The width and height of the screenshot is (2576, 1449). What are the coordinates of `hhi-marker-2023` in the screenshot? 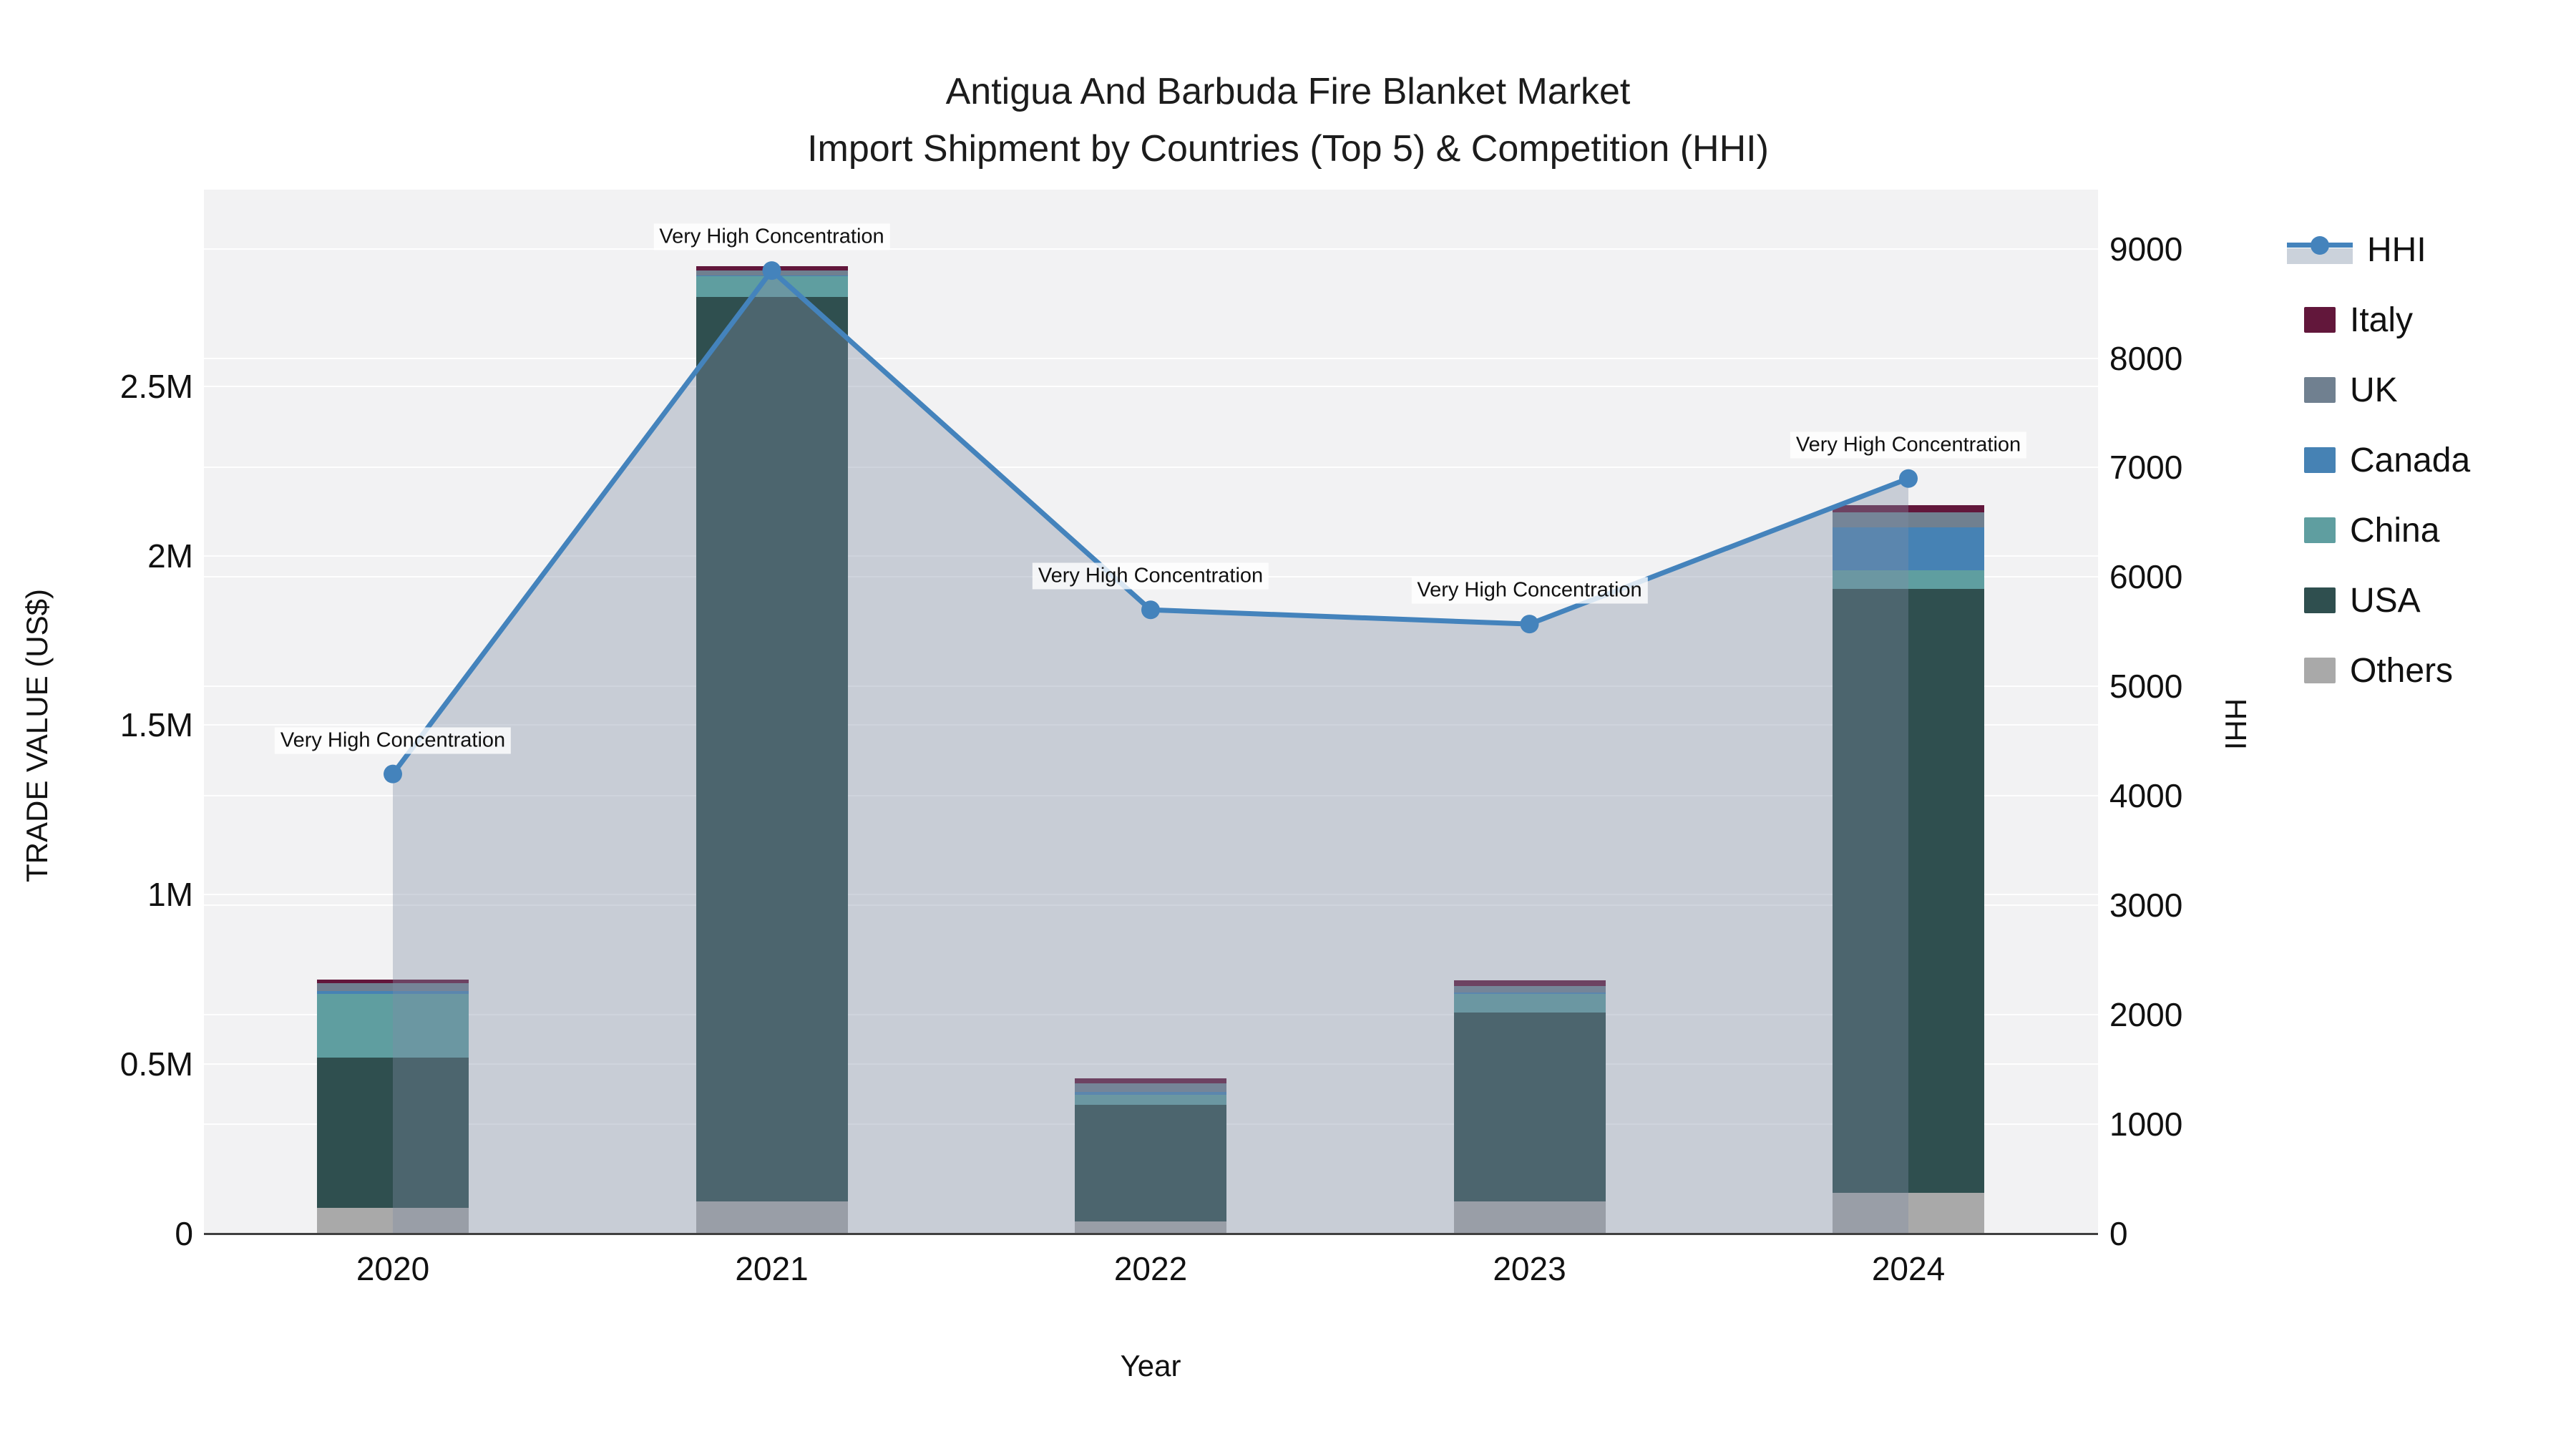 It's located at (1529, 624).